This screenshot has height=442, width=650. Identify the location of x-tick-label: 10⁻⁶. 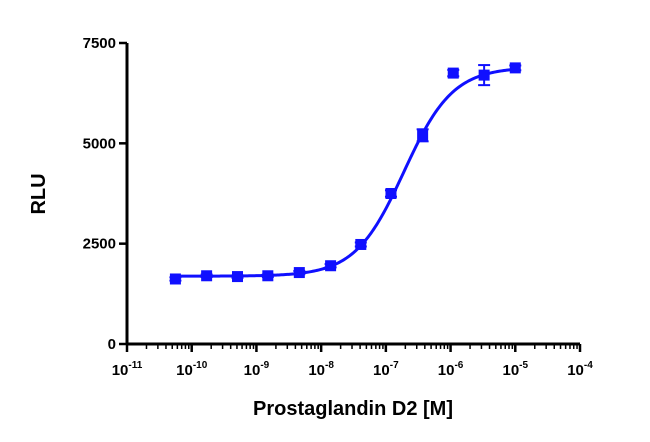
(451, 369).